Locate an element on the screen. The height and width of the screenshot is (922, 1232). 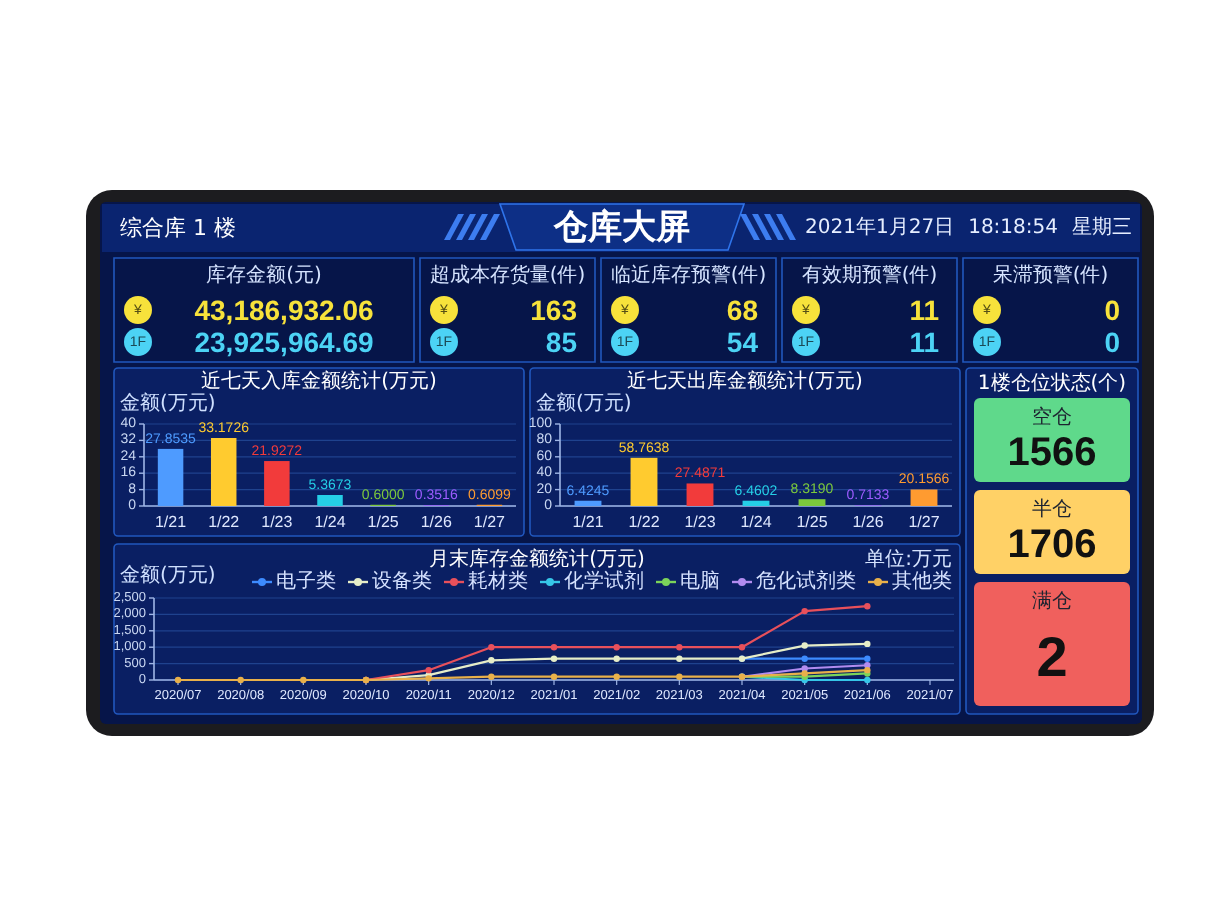
annotation: 星期三 is located at coordinates (1102, 228).